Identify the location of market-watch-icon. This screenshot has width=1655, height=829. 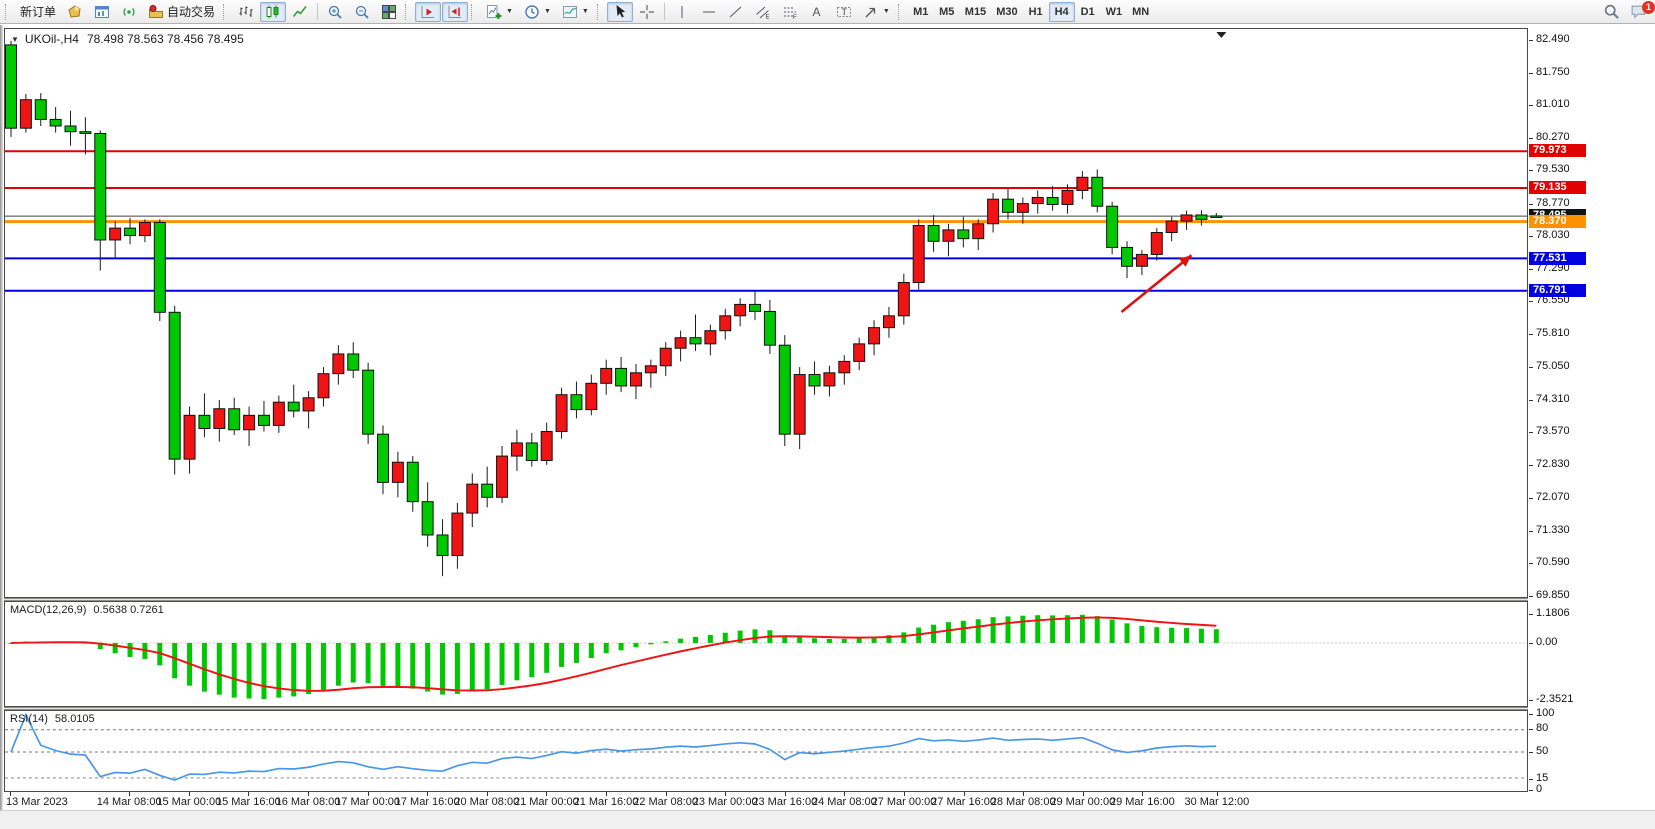
(102, 12).